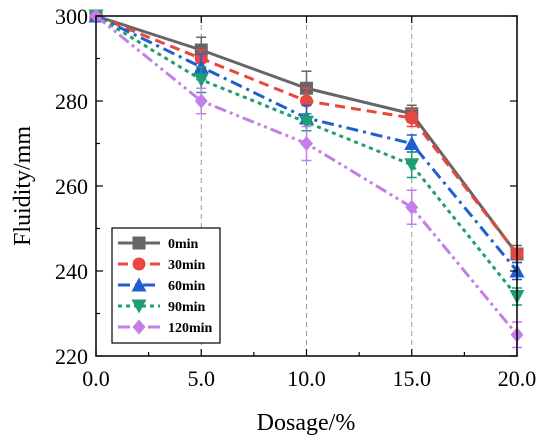  Describe the element at coordinates (71, 271) in the screenshot. I see `y-tick-label-1: 240` at that location.